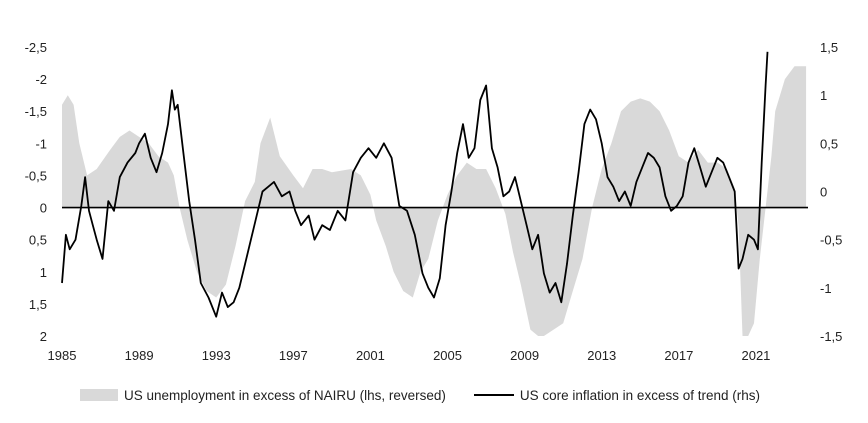  Describe the element at coordinates (36, 47) in the screenshot. I see `left-tick-label: -2,5` at that location.